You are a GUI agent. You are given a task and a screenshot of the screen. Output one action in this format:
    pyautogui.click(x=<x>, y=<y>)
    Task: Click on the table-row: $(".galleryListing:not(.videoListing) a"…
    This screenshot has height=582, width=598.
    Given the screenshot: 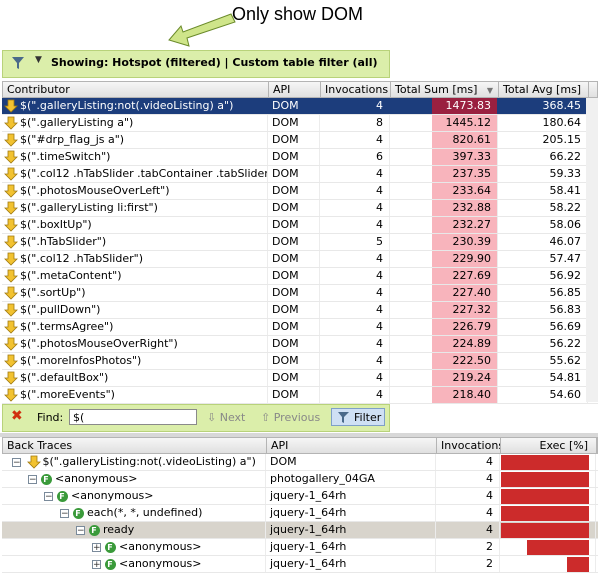 What is the action you would take?
    pyautogui.click(x=300, y=106)
    